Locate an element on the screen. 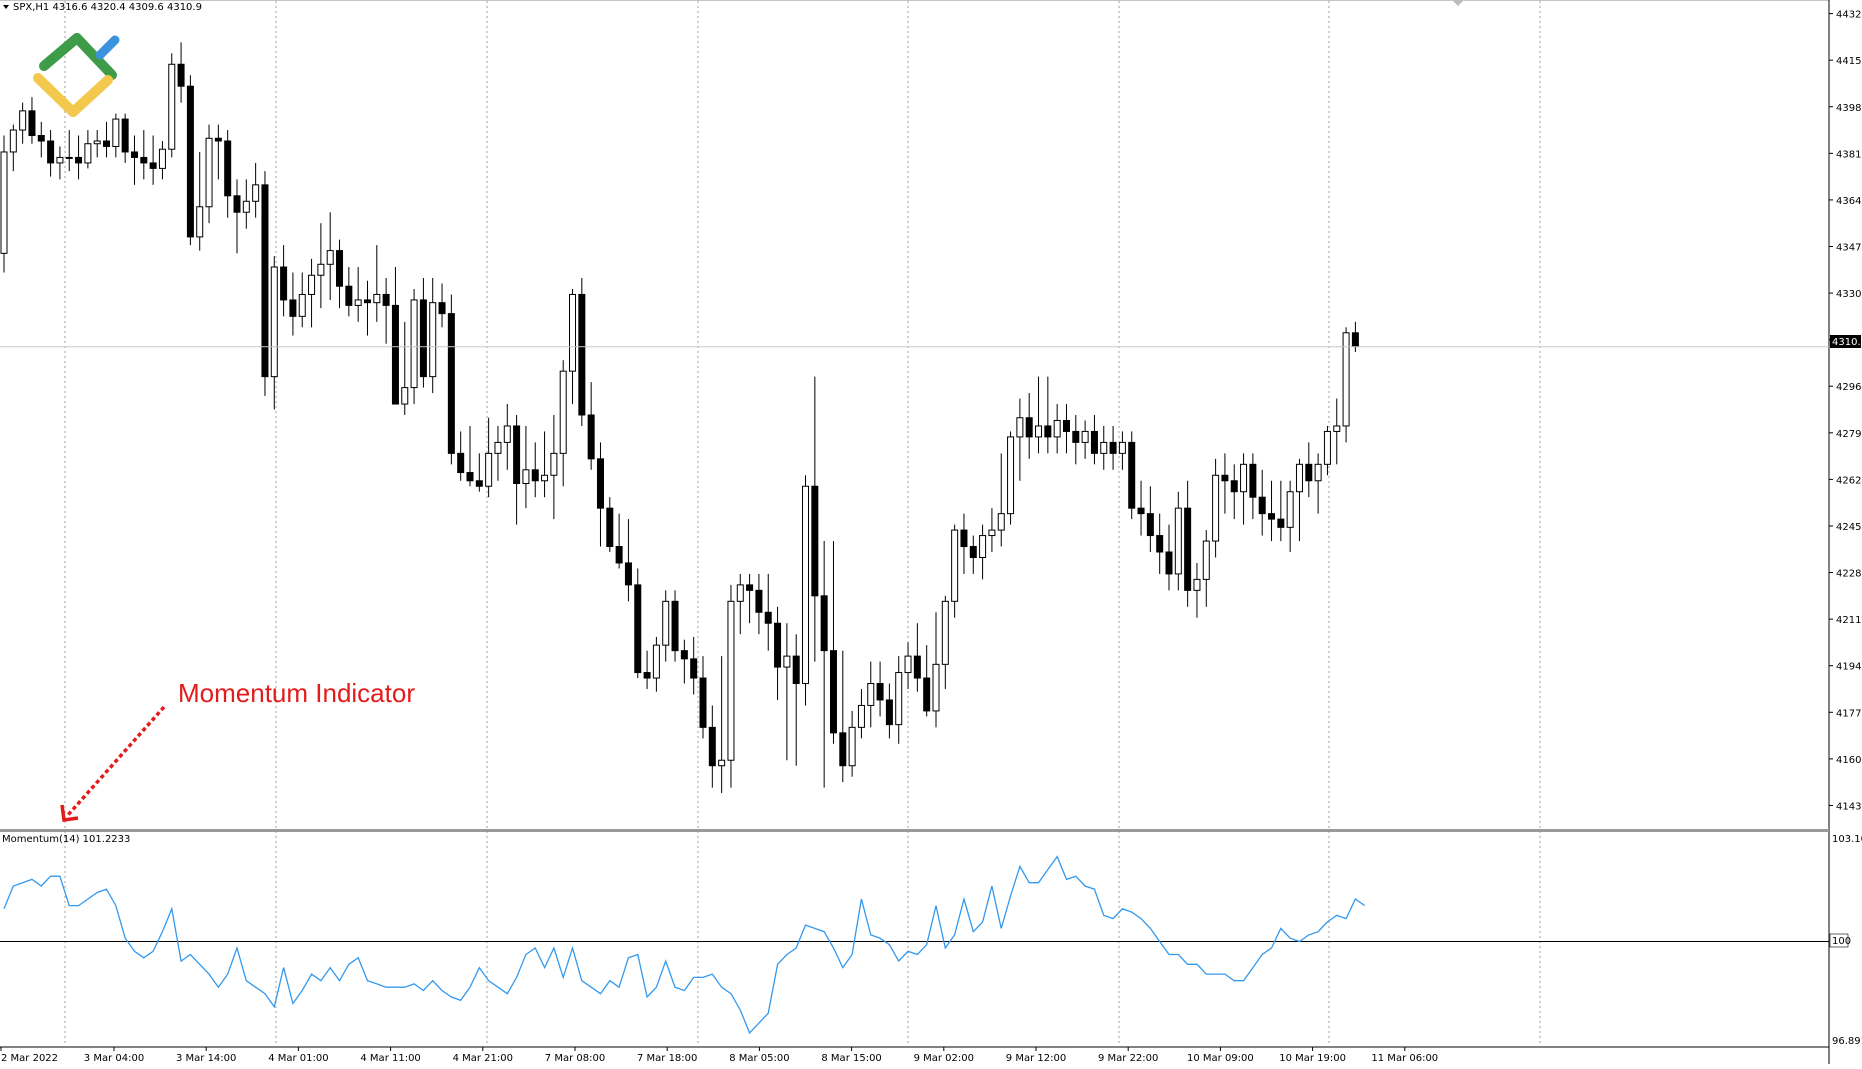 This screenshot has height=1069, width=1862. price-tick-label: 4279.5 is located at coordinates (1849, 434).